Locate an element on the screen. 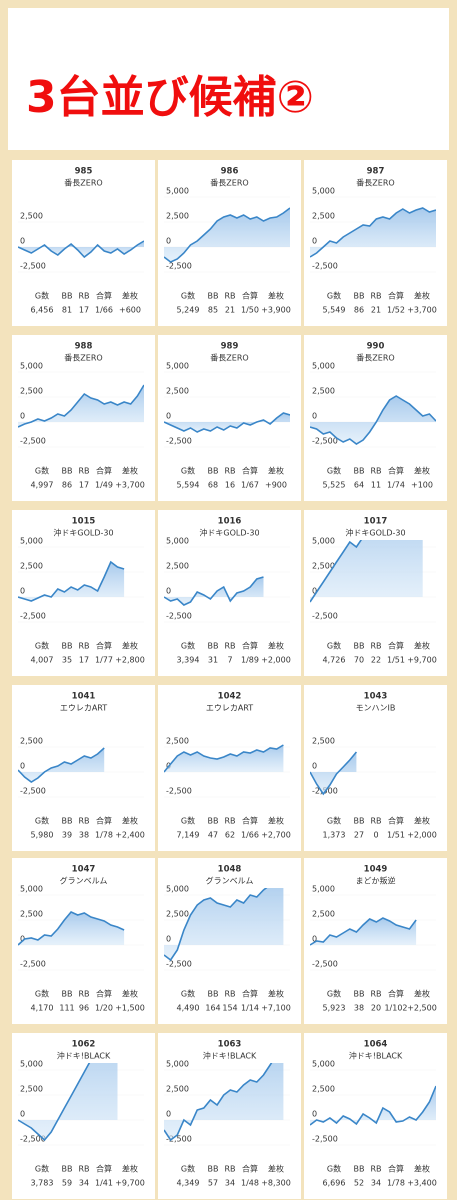 This screenshot has width=457, height=1200. table-cell: 1/51 is located at coordinates (396, 835).